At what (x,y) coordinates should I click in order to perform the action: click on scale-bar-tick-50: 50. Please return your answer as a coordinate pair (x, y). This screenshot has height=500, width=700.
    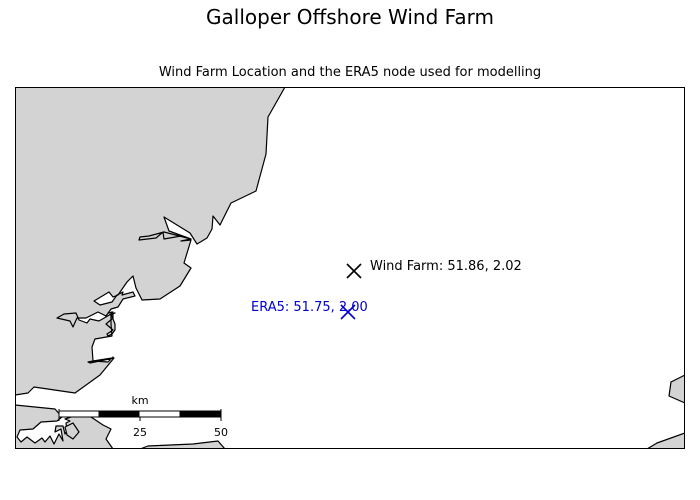
    Looking at the image, I should click on (221, 432).